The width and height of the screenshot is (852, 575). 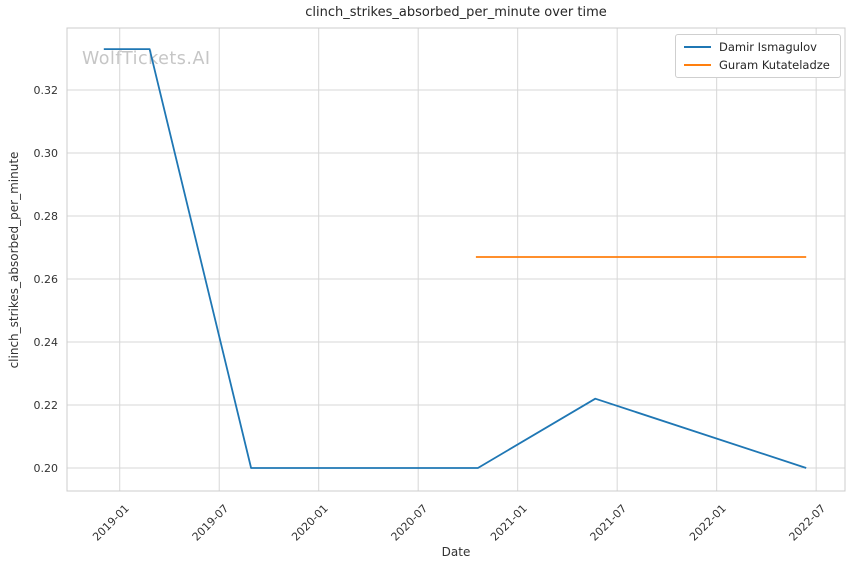 What do you see at coordinates (46, 279) in the screenshot?
I see `y-tick-label: 0.26` at bounding box center [46, 279].